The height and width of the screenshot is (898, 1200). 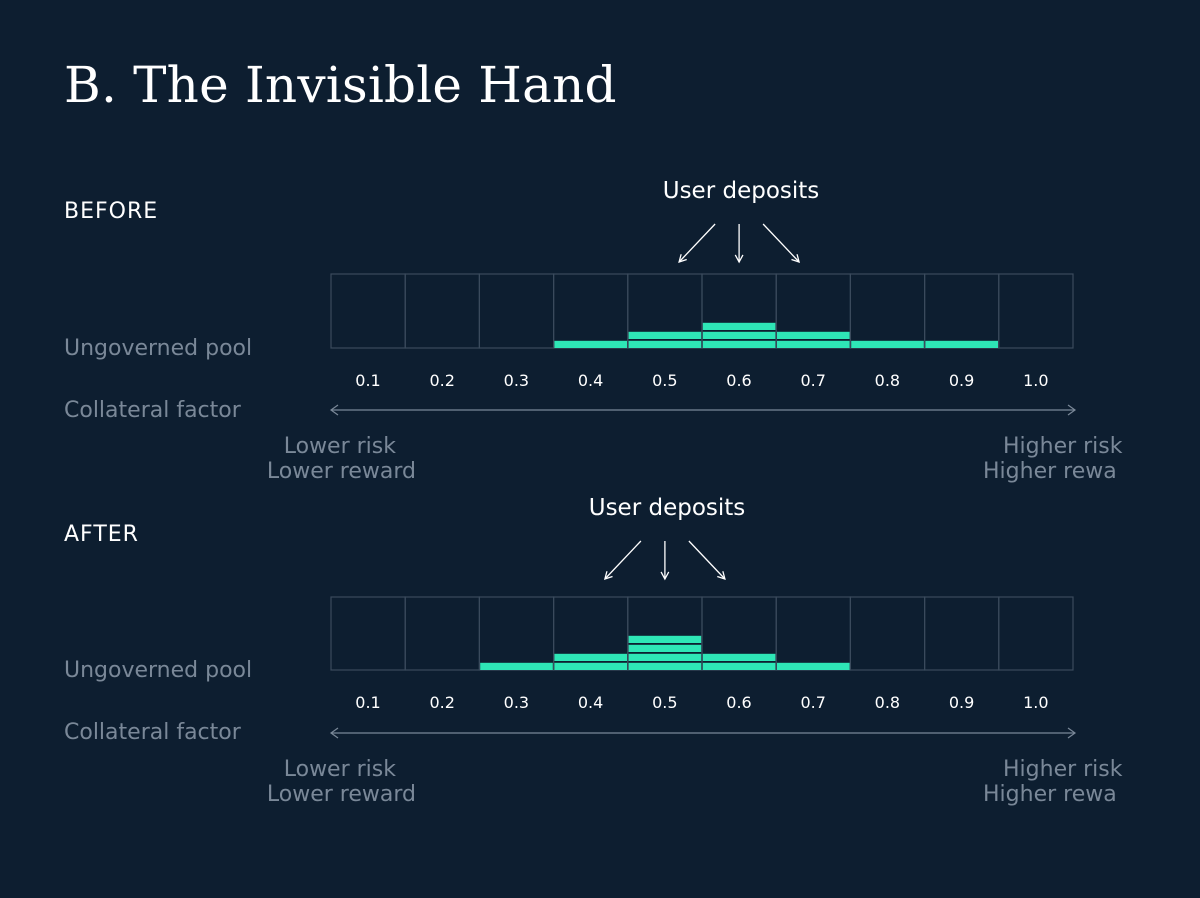 What do you see at coordinates (340, 85) in the screenshot?
I see `page-title: B. The Invisible Hand` at bounding box center [340, 85].